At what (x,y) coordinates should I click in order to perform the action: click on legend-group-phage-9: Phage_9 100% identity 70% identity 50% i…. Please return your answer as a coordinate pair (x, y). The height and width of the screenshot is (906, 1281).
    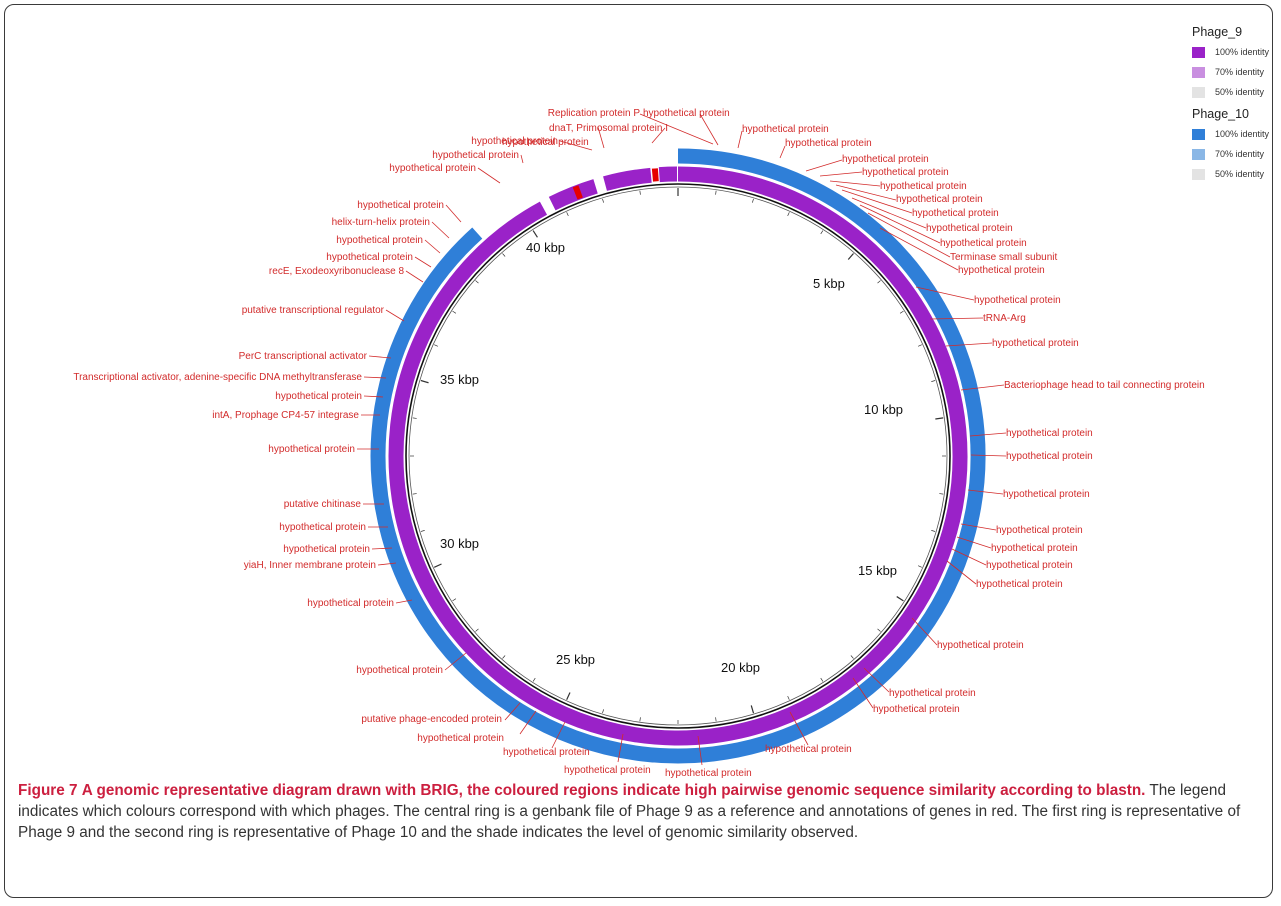
    Looking at the image, I should click on (1230, 63).